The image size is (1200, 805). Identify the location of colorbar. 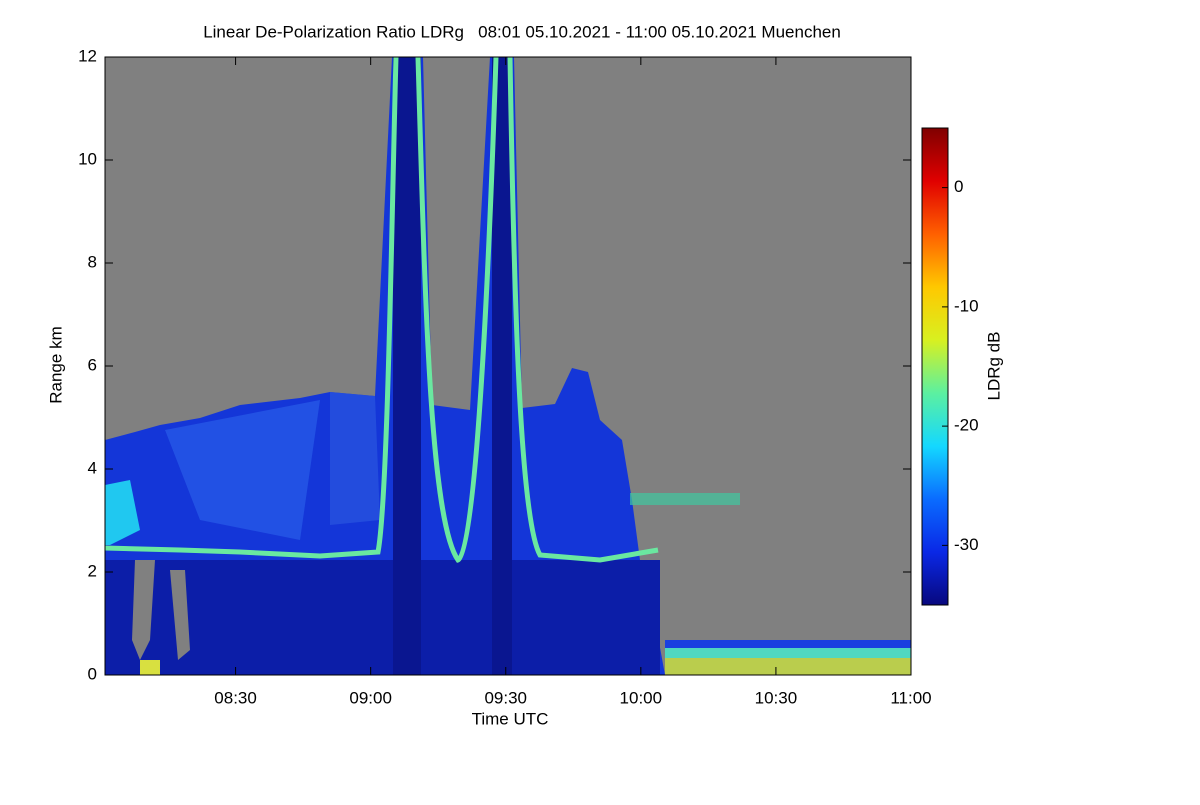
(935, 366).